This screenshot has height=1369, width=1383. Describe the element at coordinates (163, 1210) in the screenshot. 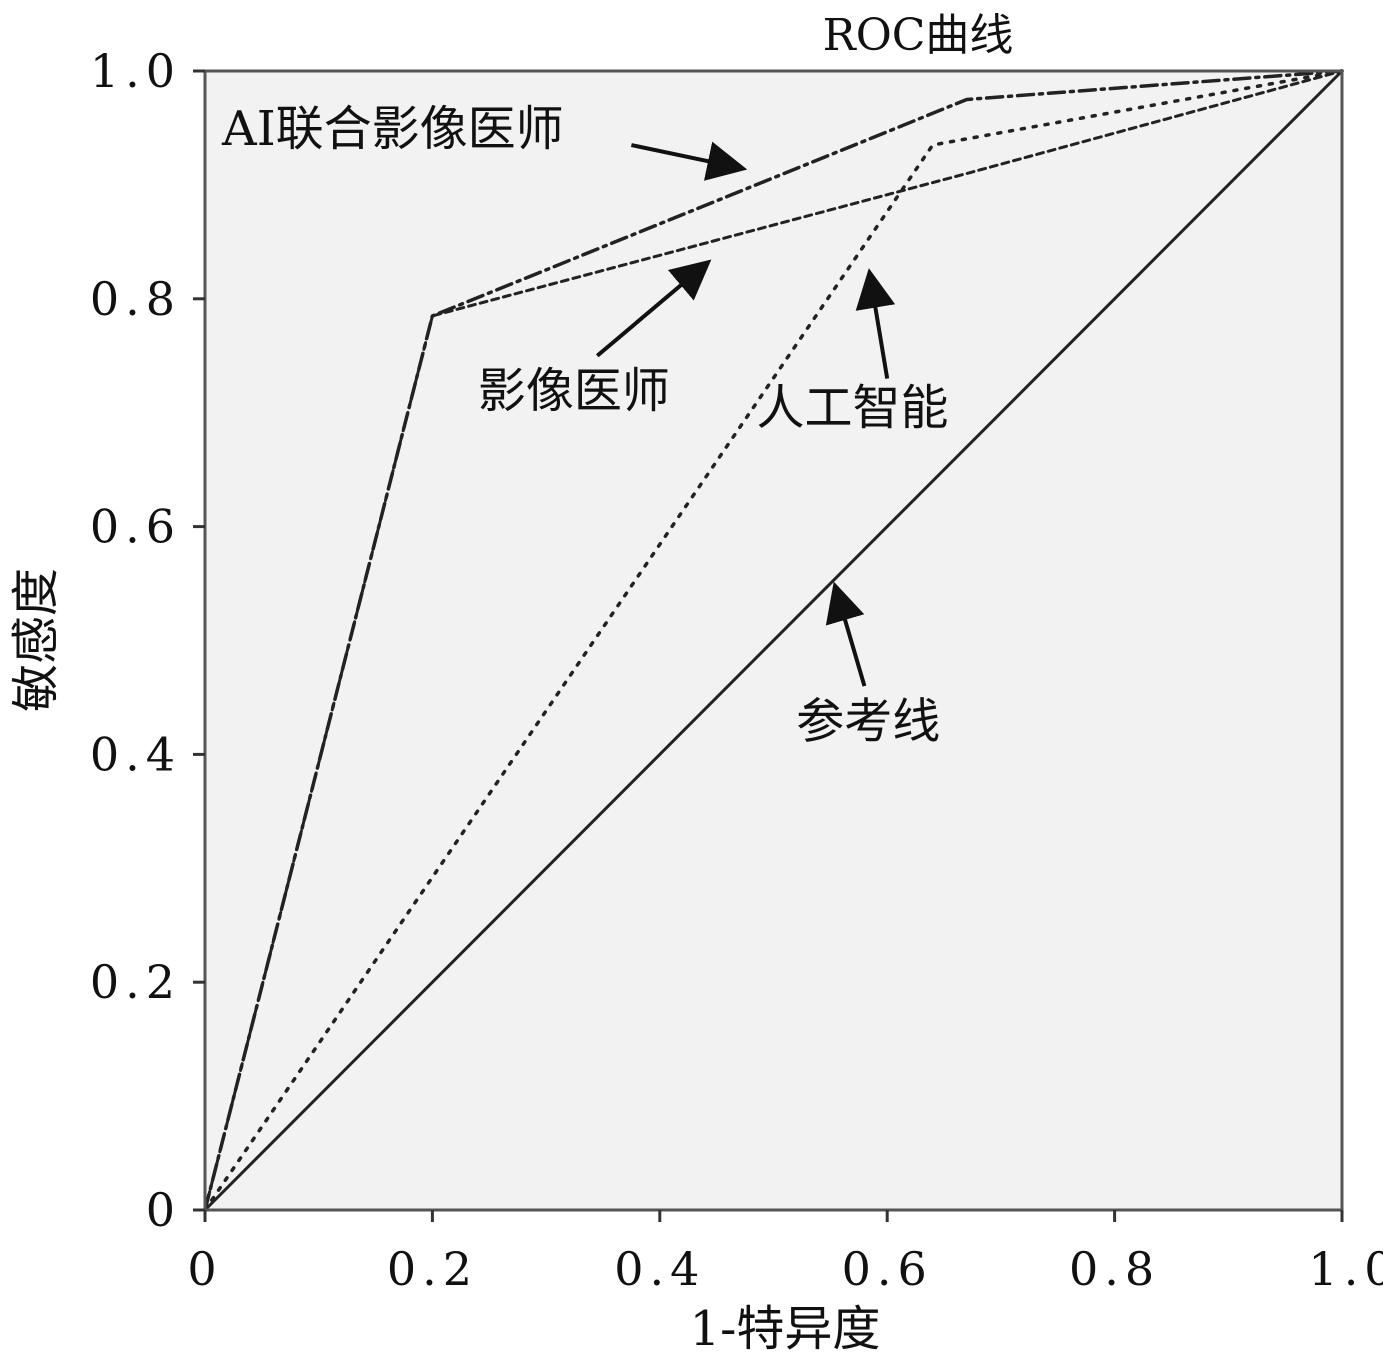

I see `y-tick-label-0: 0` at that location.